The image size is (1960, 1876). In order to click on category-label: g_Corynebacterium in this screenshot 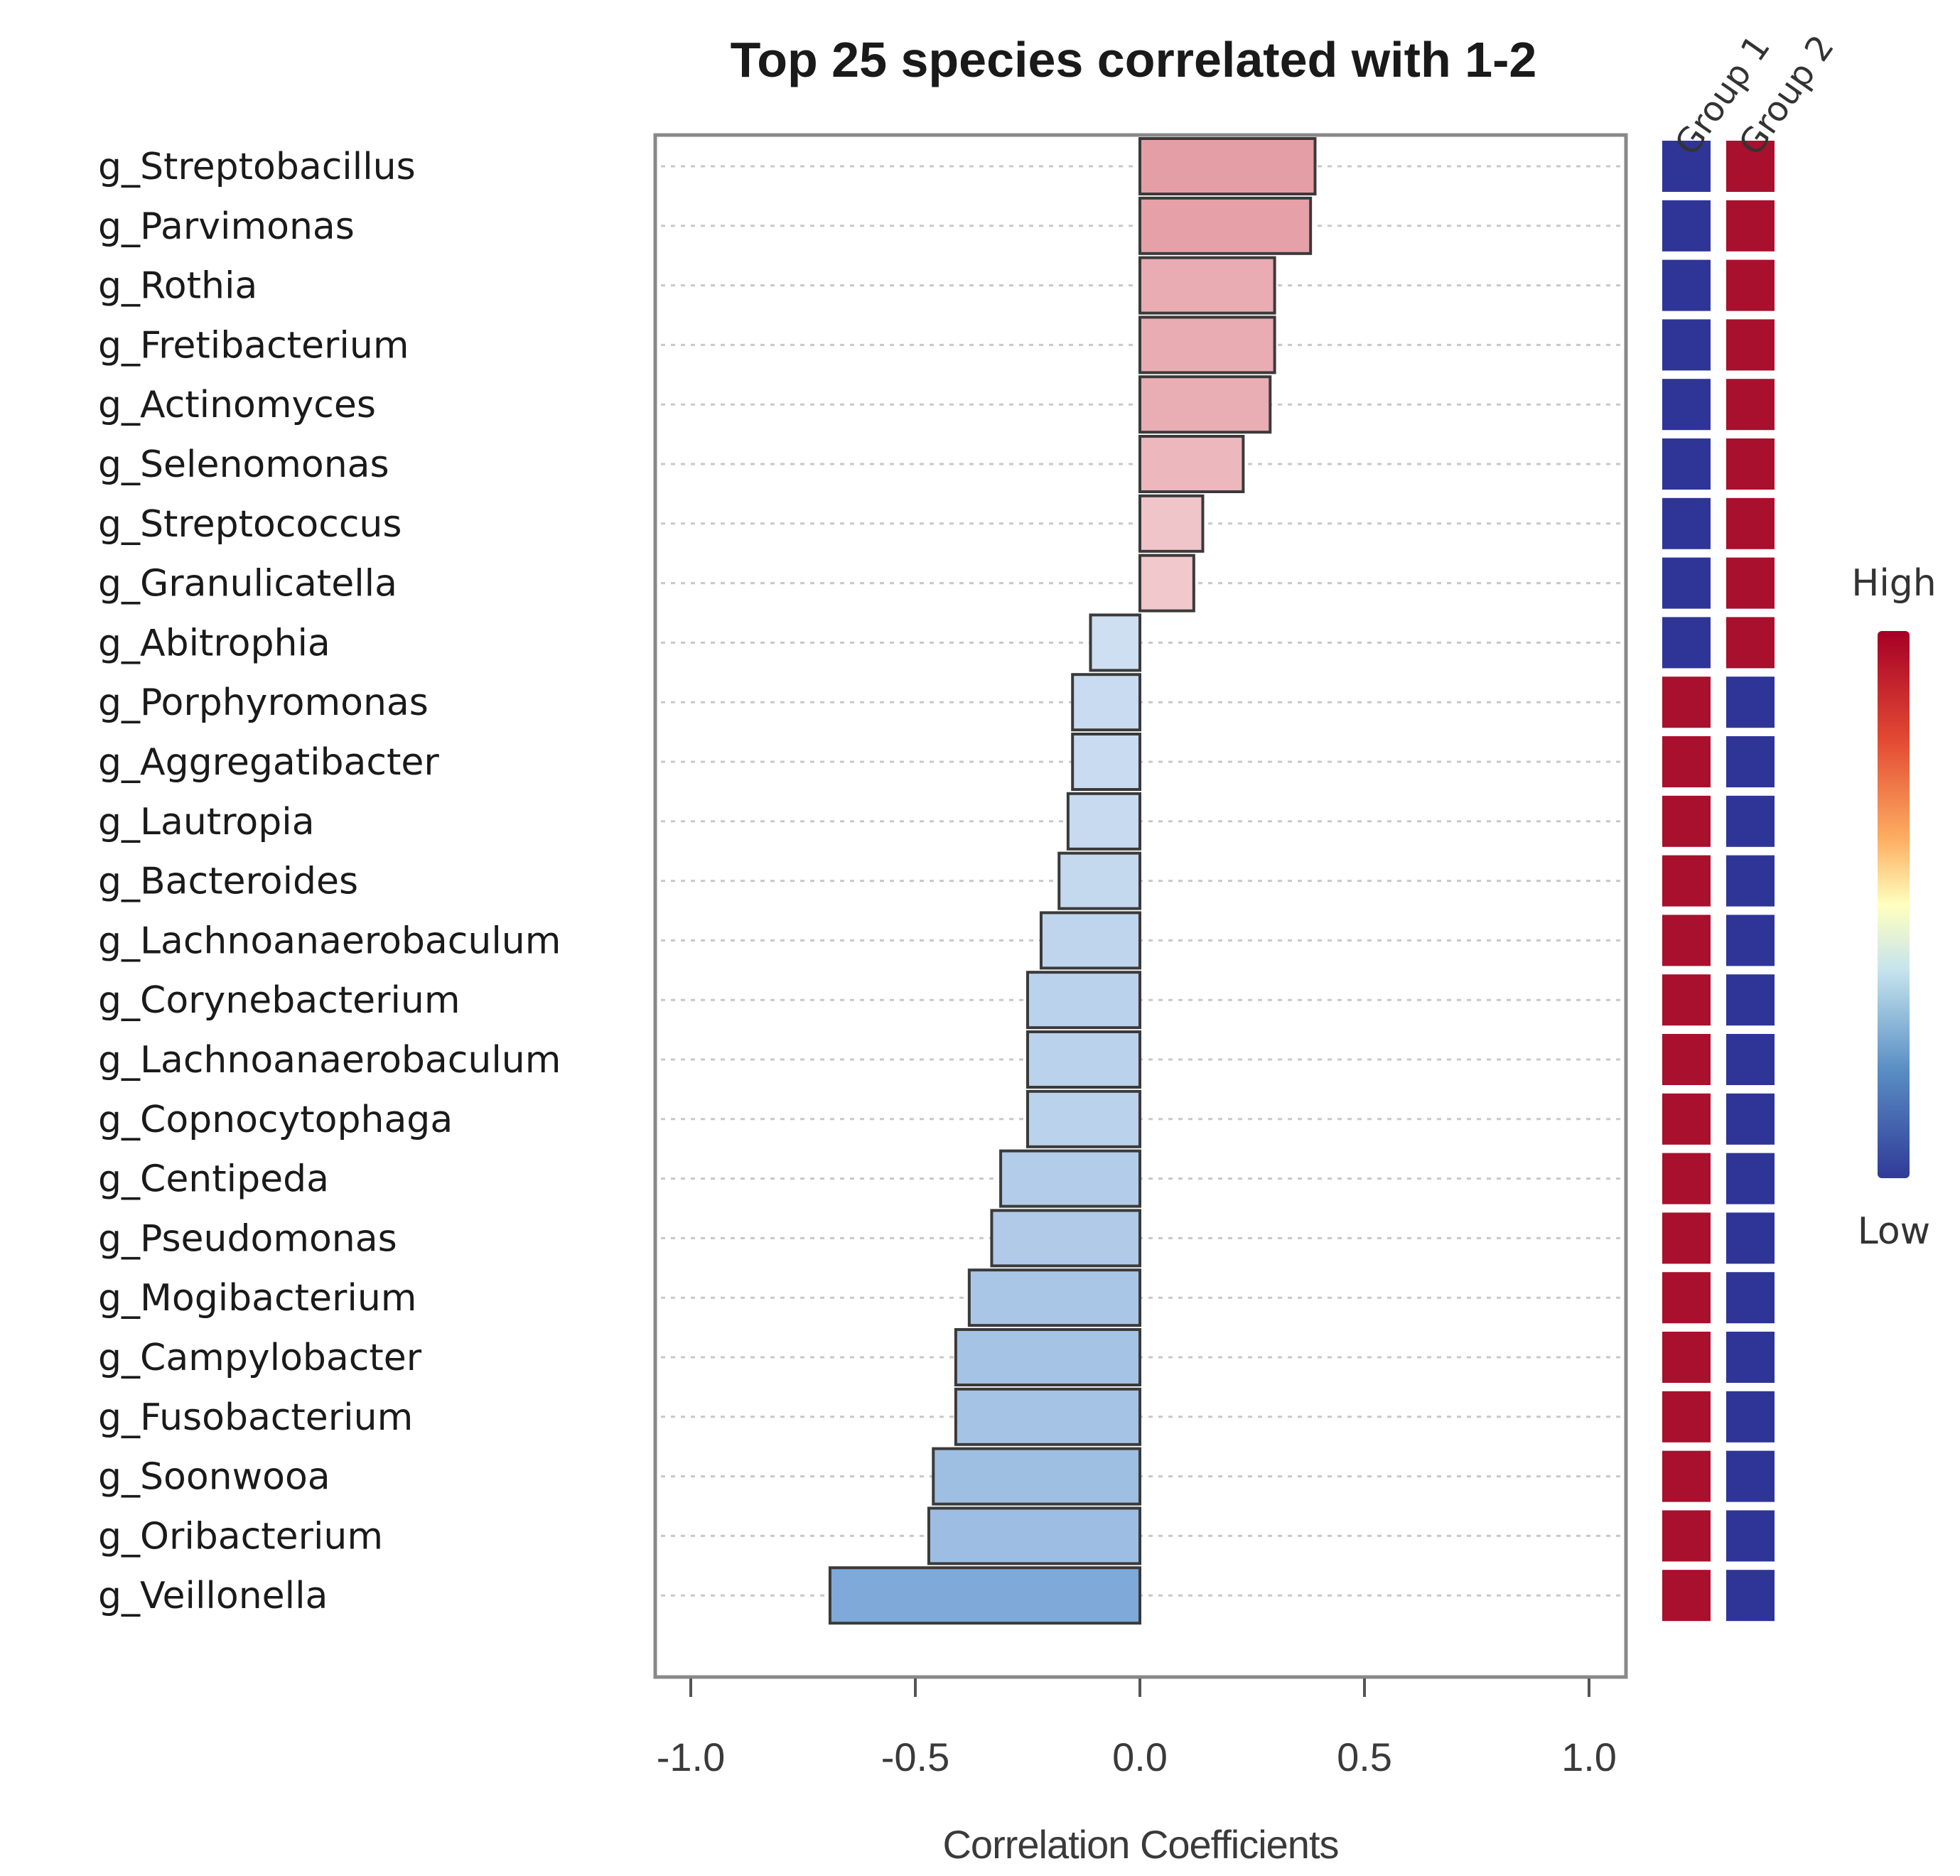, I will do `click(279, 1000)`.